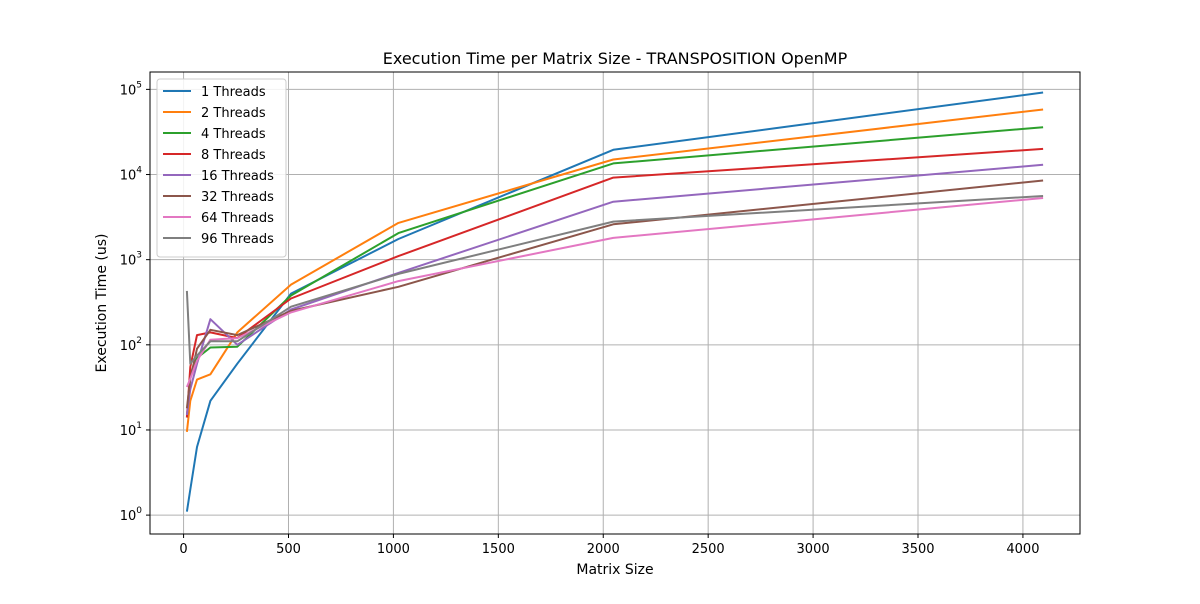 This screenshot has height=604, width=1200. I want to click on legend-box, so click(221, 168).